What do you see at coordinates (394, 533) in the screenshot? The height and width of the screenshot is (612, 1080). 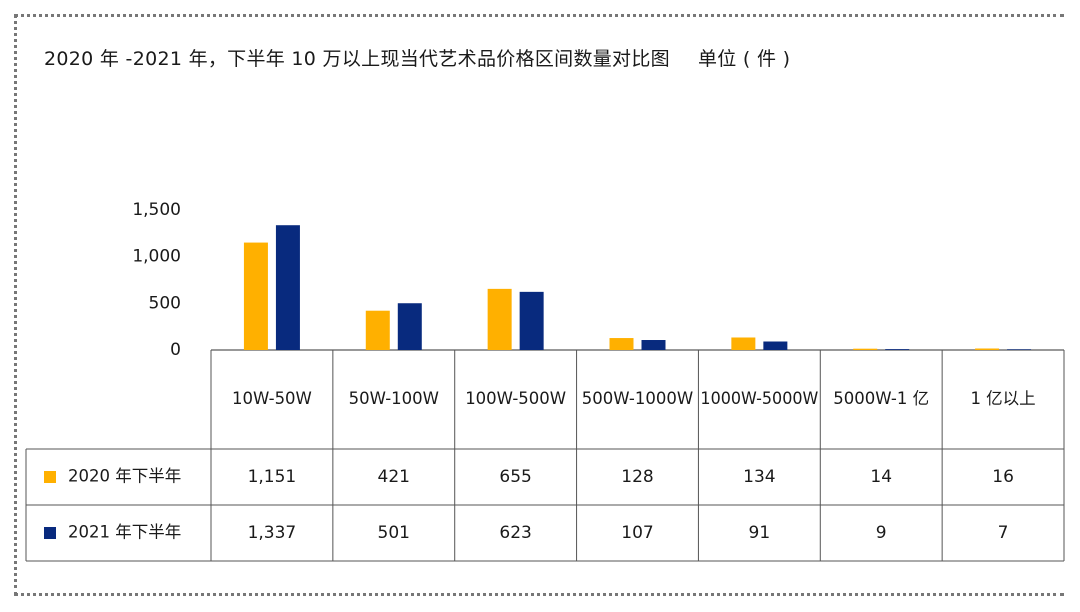 I see `data-label: 501` at bounding box center [394, 533].